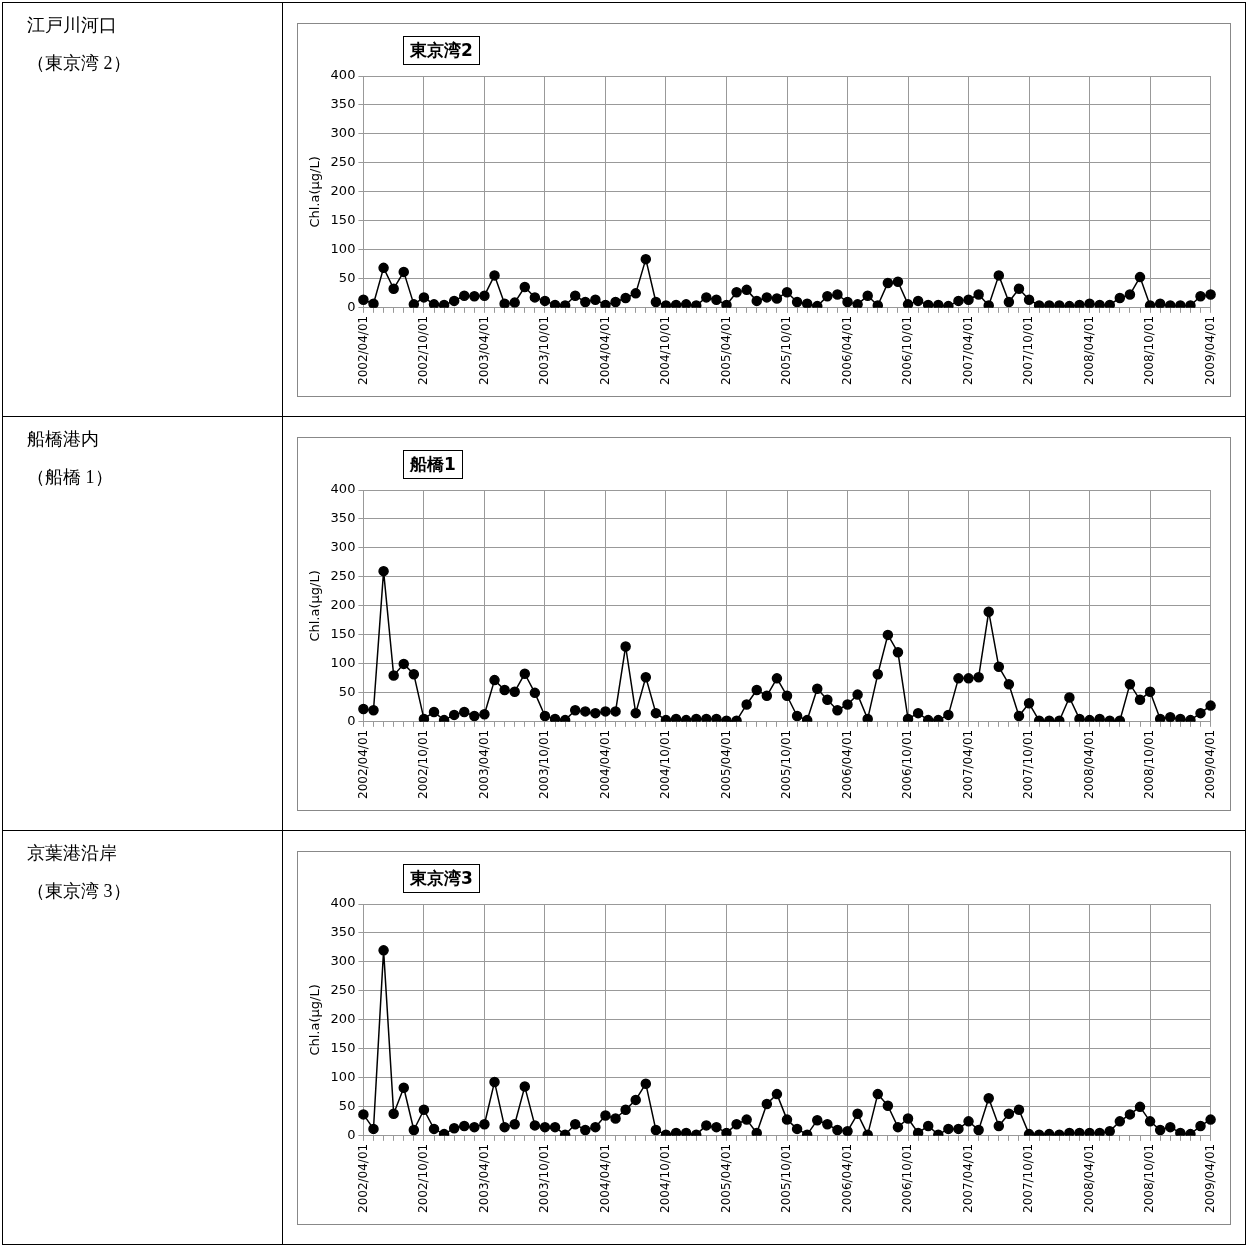 This screenshot has width=1247, height=1247. Describe the element at coordinates (79, 891) in the screenshot. I see `text: （東京湾 3）` at that location.